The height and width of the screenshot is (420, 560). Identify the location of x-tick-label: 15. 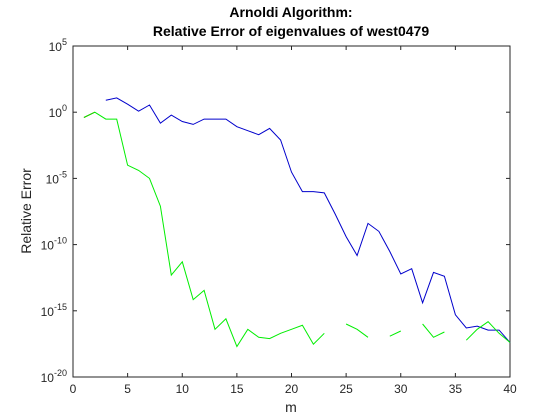
(237, 389).